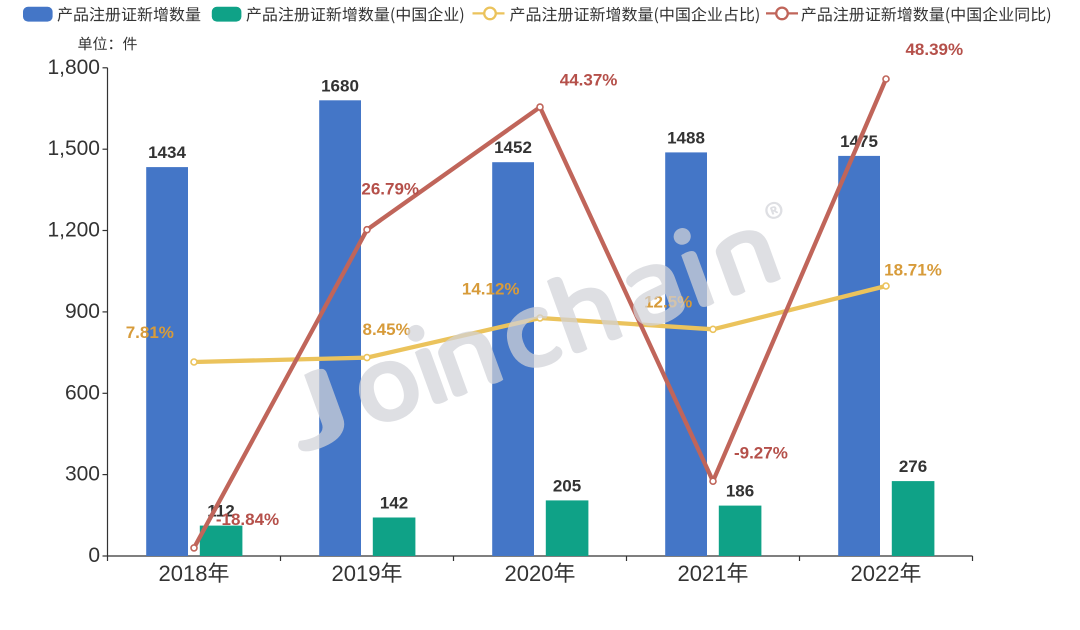 The image size is (1080, 630). Describe the element at coordinates (356, 573) in the screenshot. I see `svg-text: 2019` at that location.